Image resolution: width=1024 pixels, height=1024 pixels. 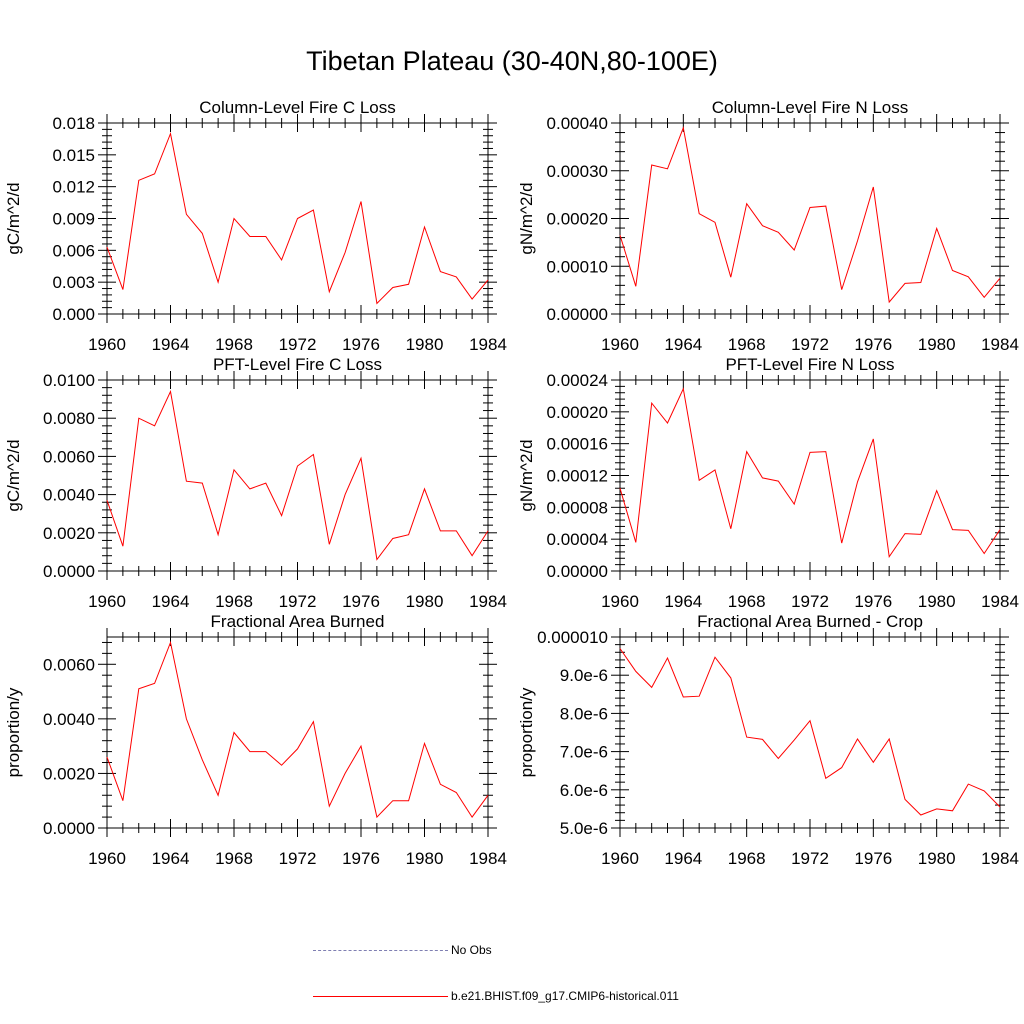 What do you see at coordinates (577, 539) in the screenshot?
I see `y-tick-label: 0.00004` at bounding box center [577, 539].